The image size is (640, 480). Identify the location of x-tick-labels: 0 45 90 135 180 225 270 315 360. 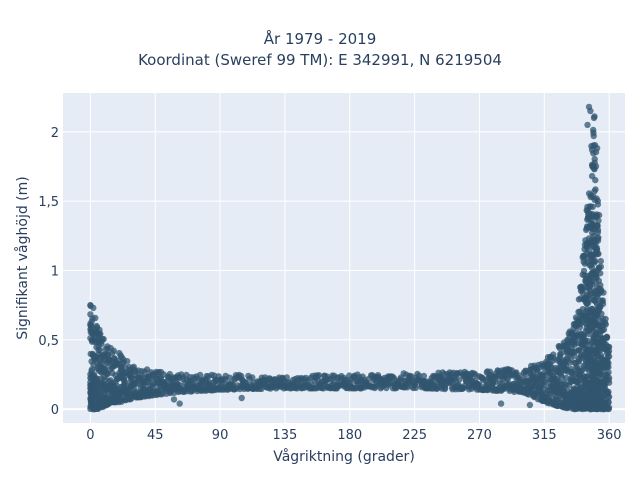
(353, 435).